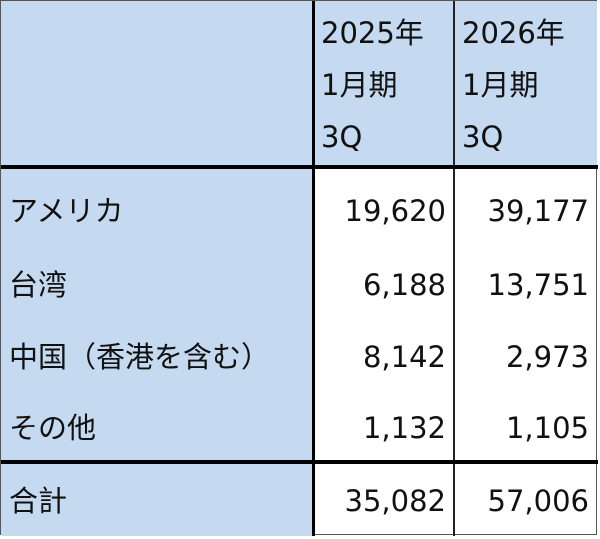 The width and height of the screenshot is (600, 539). I want to click on total-divider, so click(299, 462).